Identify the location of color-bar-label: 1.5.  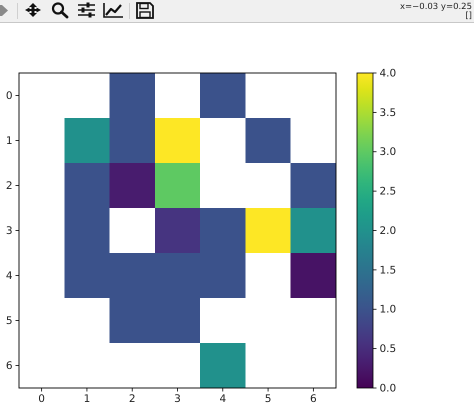
(388, 270).